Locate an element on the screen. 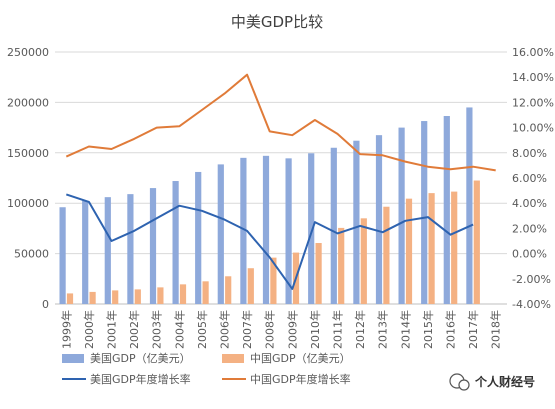  x-tick-label: 2003年 is located at coordinates (157, 329).